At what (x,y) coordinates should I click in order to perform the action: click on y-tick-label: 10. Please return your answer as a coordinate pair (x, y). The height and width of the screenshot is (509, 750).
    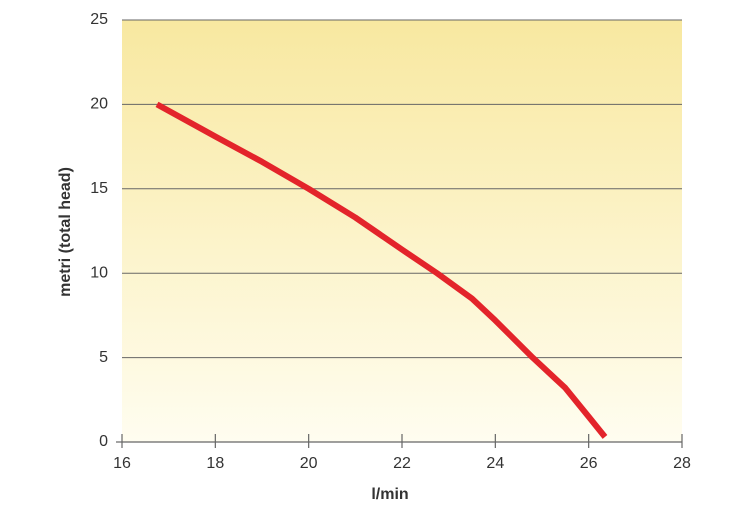
    Looking at the image, I should click on (99, 272).